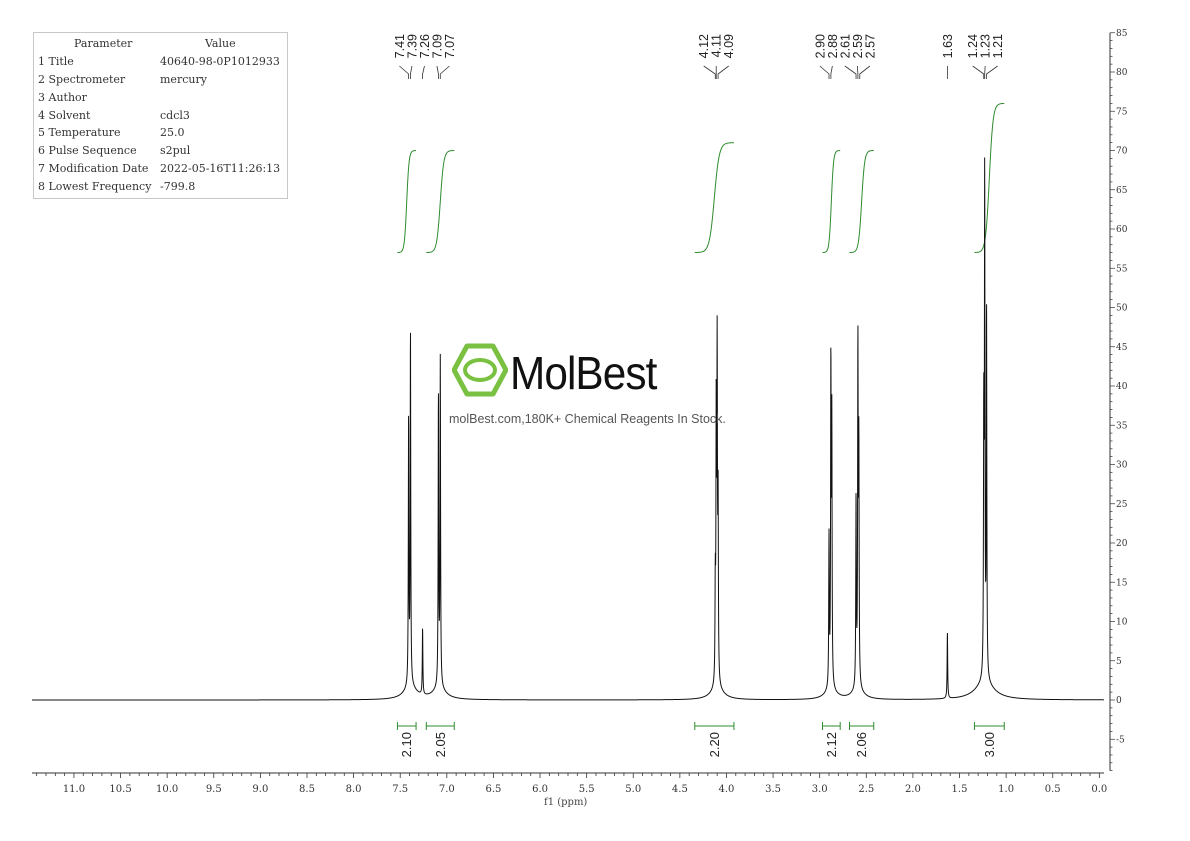 The image size is (1190, 841). I want to click on integral-value: 2.20, so click(714, 744).